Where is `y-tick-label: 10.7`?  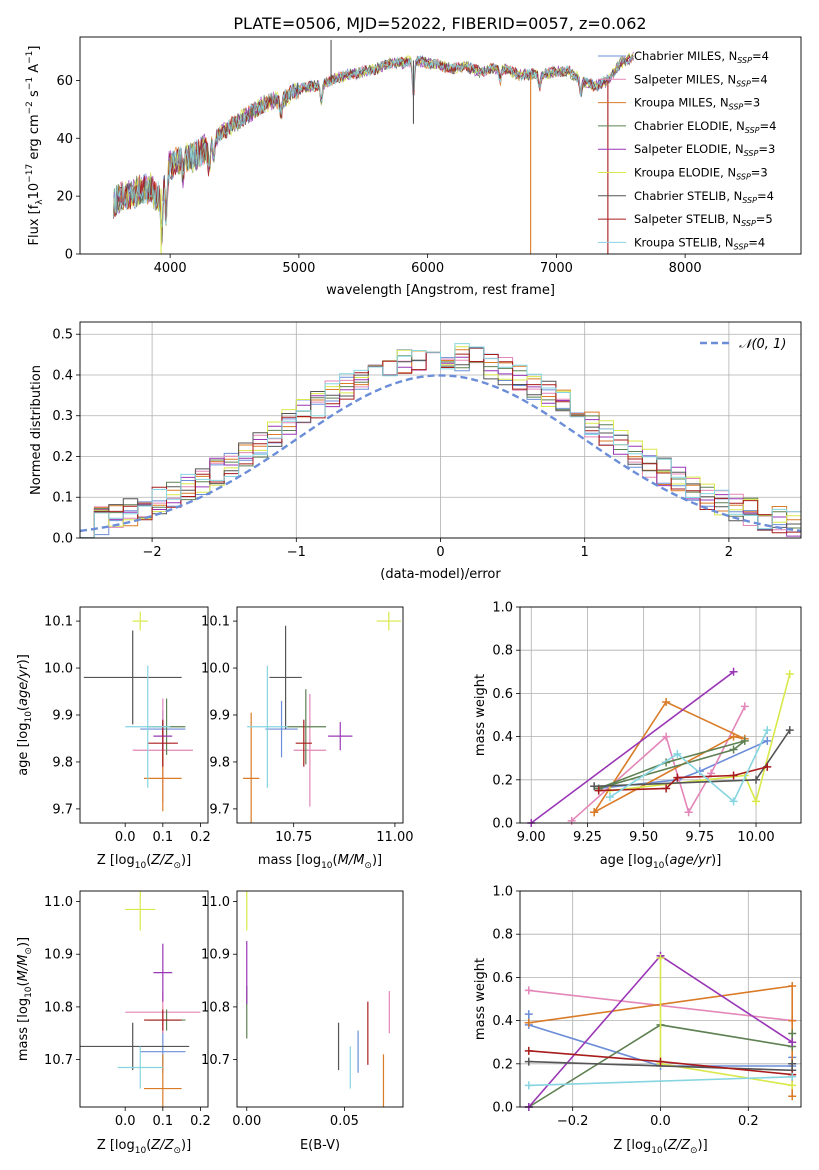
y-tick-label: 10.7 is located at coordinates (215, 1060).